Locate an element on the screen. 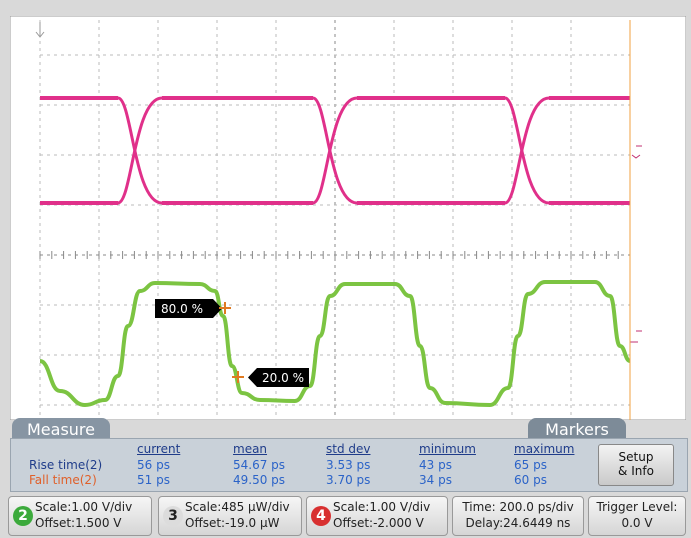 This screenshot has height=538, width=691. channel-scale: Scale:485 µW/div is located at coordinates (237, 507).